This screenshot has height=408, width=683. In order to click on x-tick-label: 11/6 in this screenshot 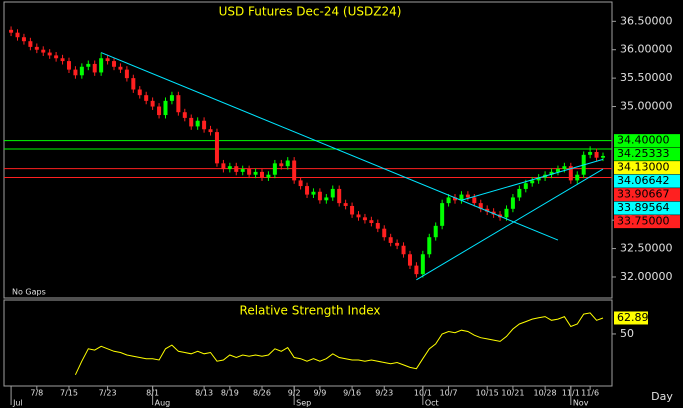, I will do `click(590, 393)`.